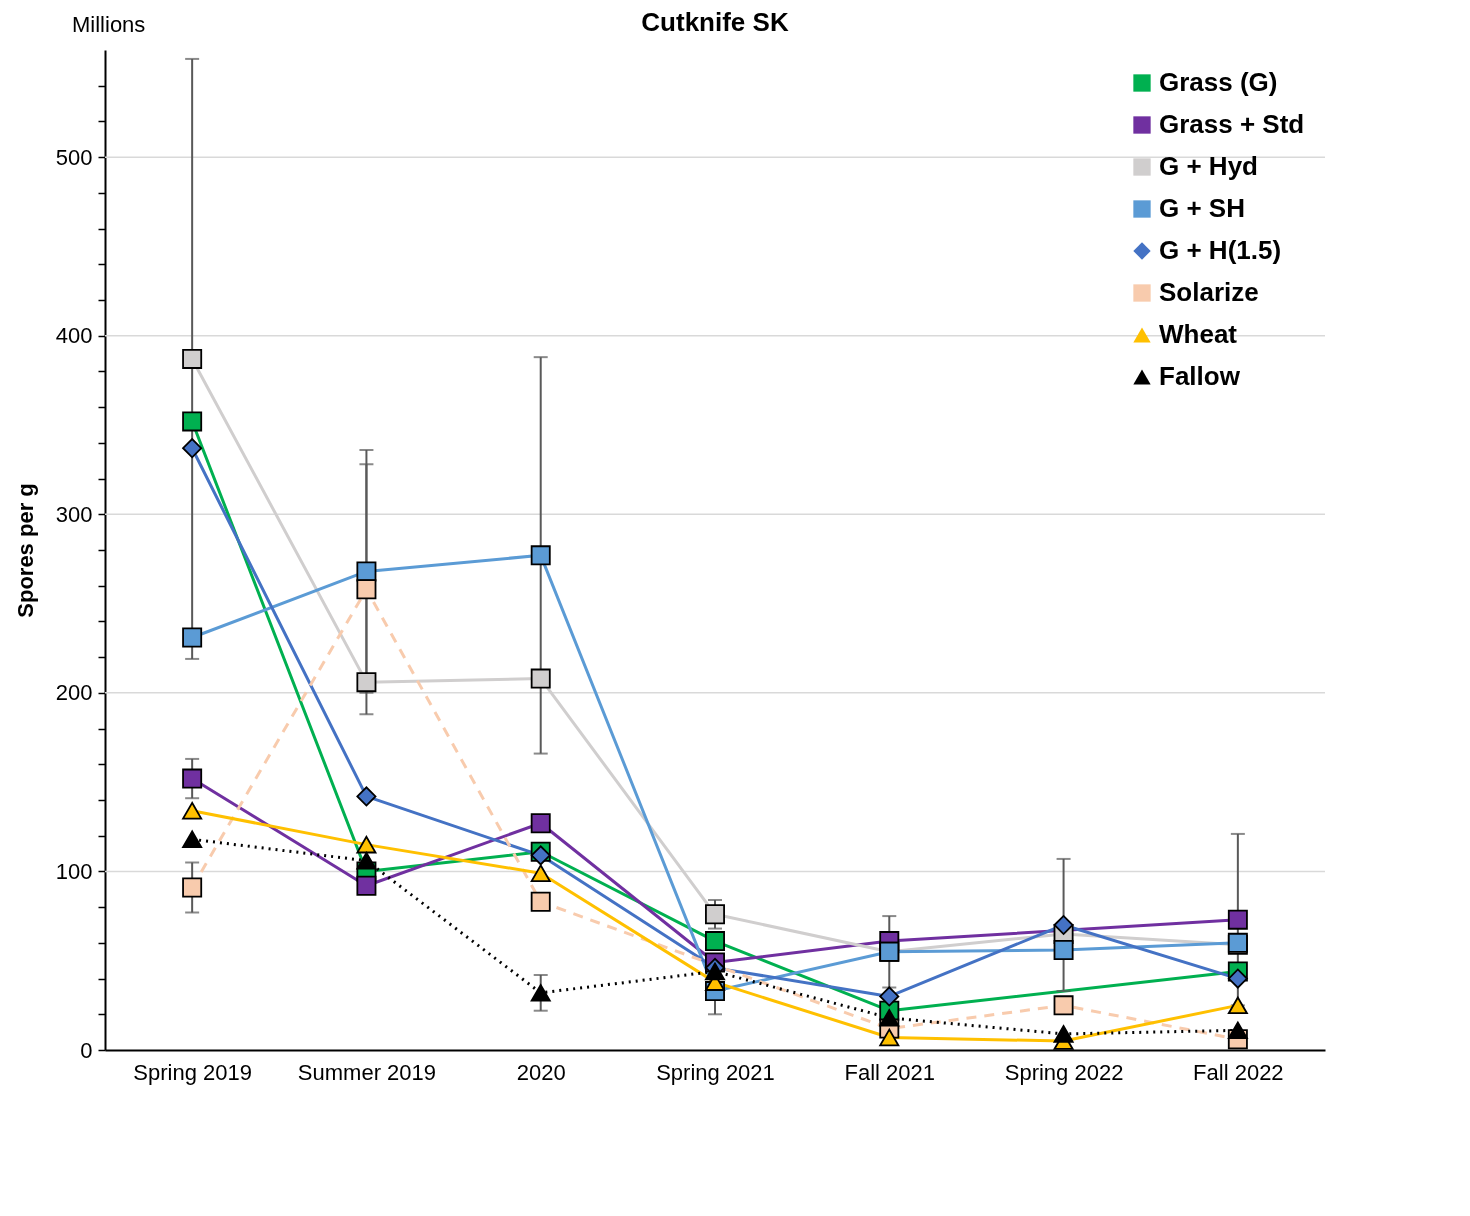  I want to click on legend-label: Wheat, so click(1198, 334).